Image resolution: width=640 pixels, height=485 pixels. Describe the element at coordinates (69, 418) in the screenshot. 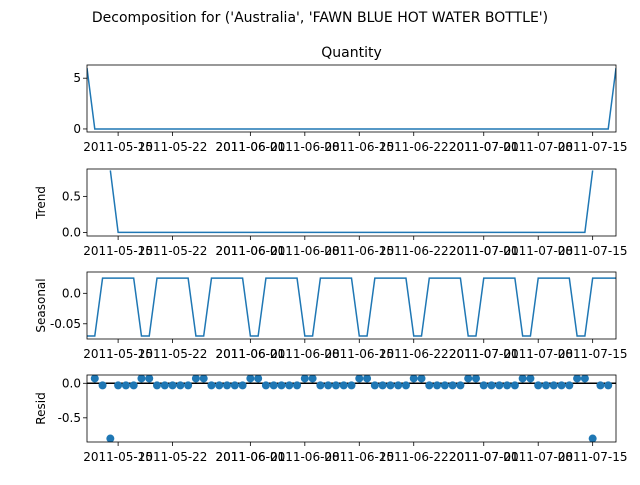

I see `y-tick-label: -0.5` at that location.